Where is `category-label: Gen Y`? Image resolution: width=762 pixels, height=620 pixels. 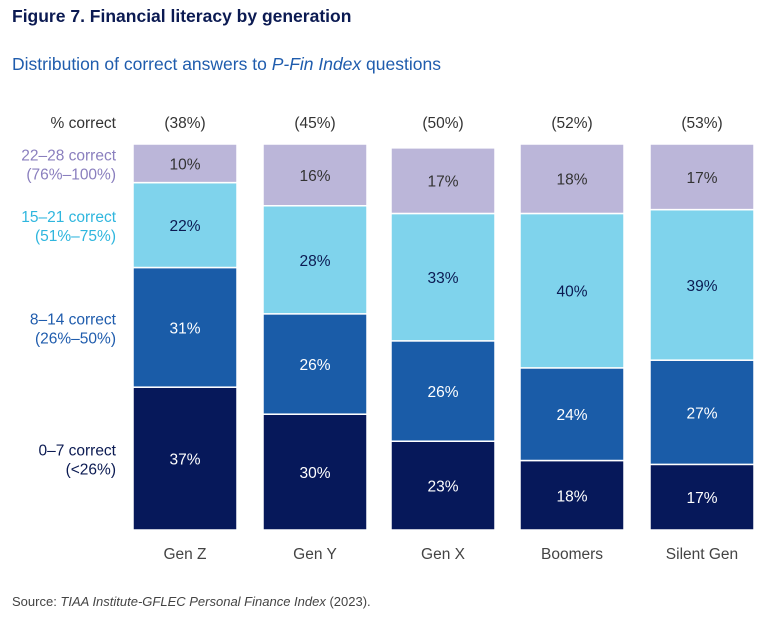
category-label: Gen Y is located at coordinates (315, 554).